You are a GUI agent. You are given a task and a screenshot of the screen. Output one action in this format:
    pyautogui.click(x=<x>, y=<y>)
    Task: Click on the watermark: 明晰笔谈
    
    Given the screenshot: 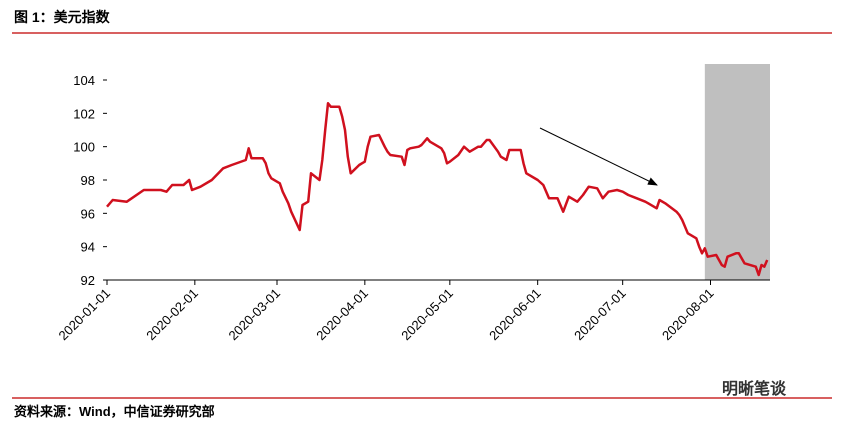 What is the action you would take?
    pyautogui.click(x=754, y=388)
    